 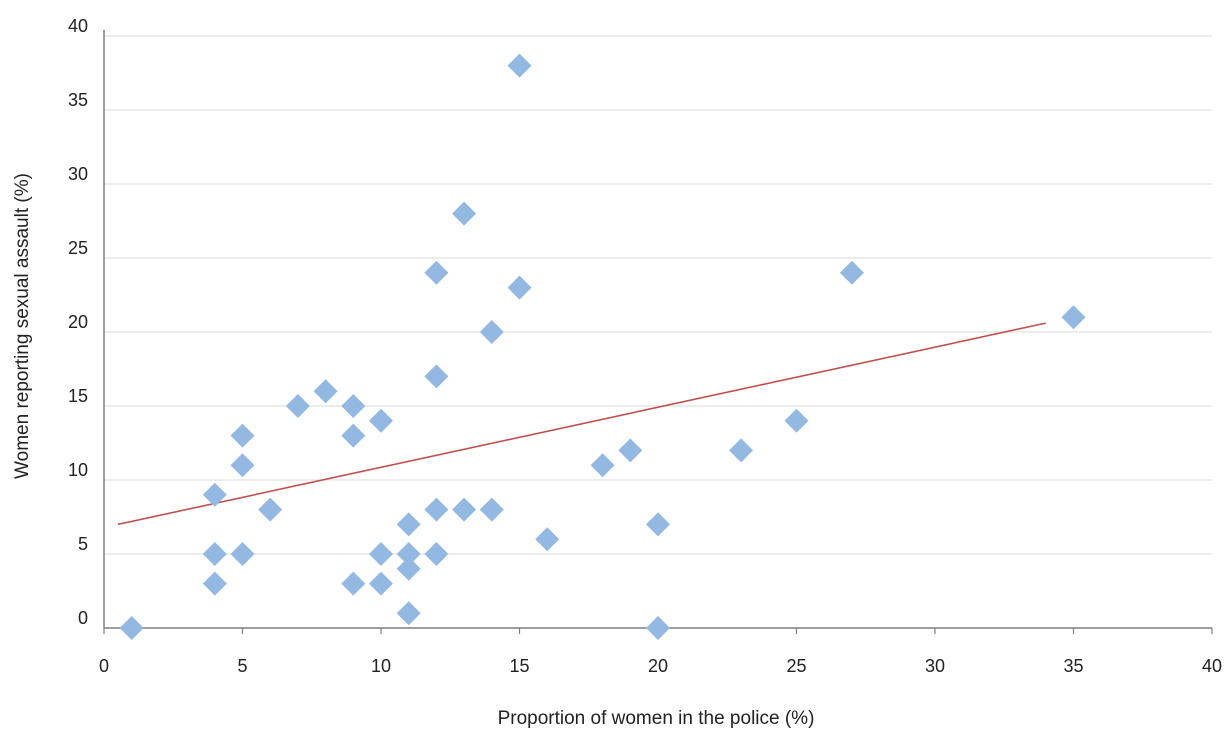 What do you see at coordinates (22, 326) in the screenshot?
I see `y-axis-title: Women reporting sexual assault (%)` at bounding box center [22, 326].